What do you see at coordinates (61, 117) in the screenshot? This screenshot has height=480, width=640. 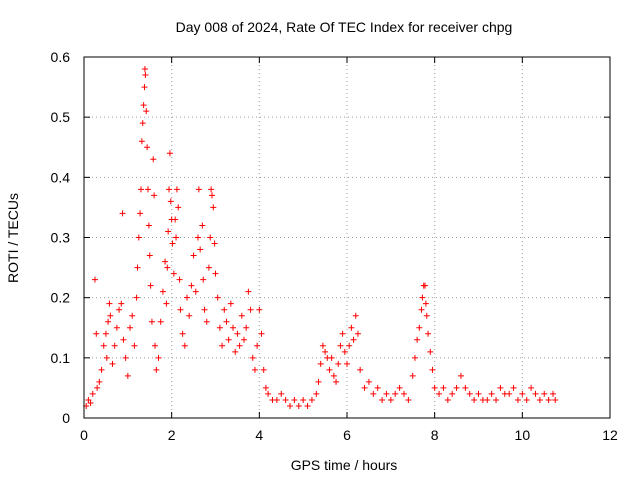 I see `y-tick-label: 0.5` at bounding box center [61, 117].